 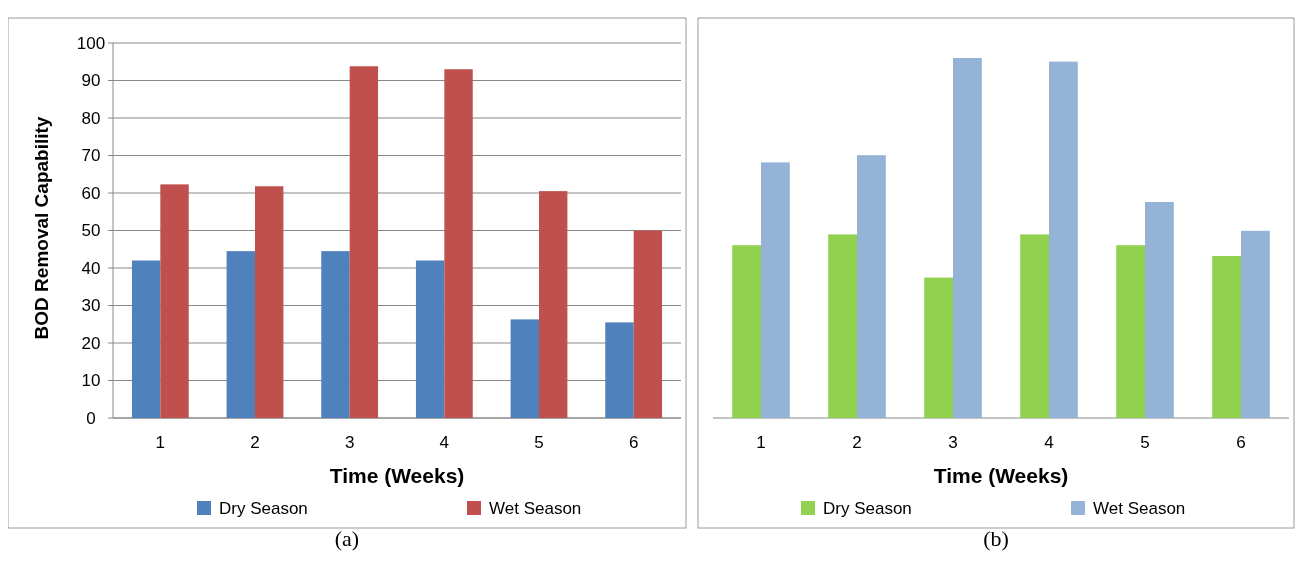 What do you see at coordinates (91, 418) in the screenshot?
I see `y-tick-label: 0` at bounding box center [91, 418].